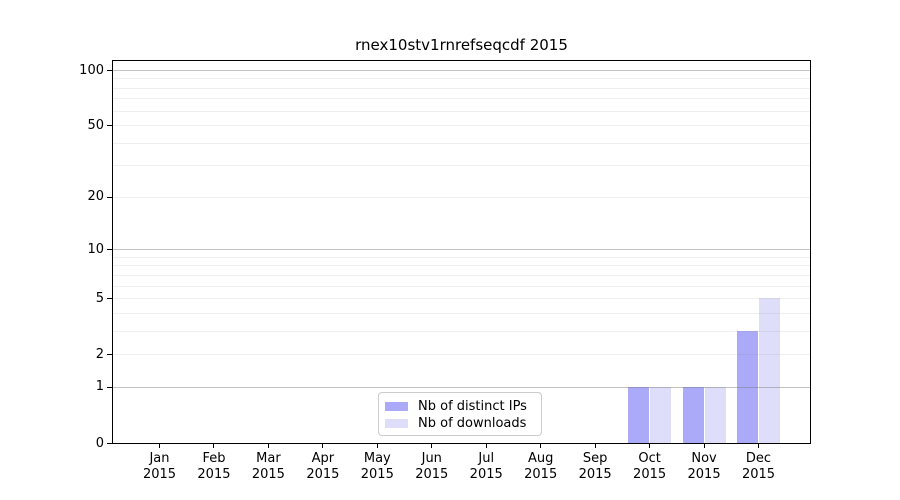  What do you see at coordinates (91, 70) in the screenshot?
I see `y-tick-label: 100` at bounding box center [91, 70].